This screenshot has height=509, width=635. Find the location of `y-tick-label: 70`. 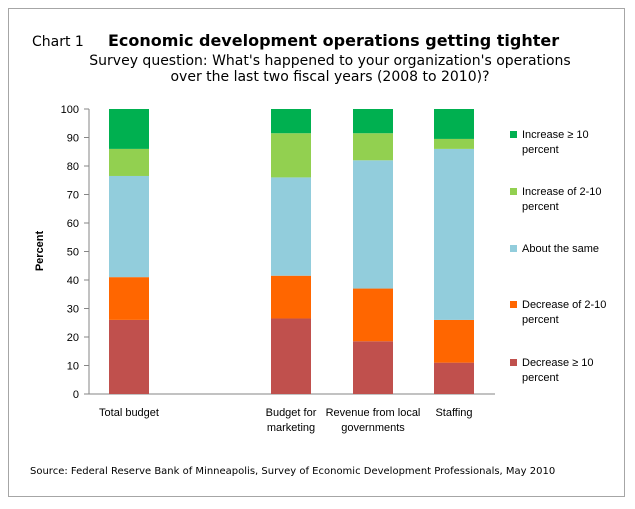

y-tick-label: 70 is located at coordinates (73, 196).